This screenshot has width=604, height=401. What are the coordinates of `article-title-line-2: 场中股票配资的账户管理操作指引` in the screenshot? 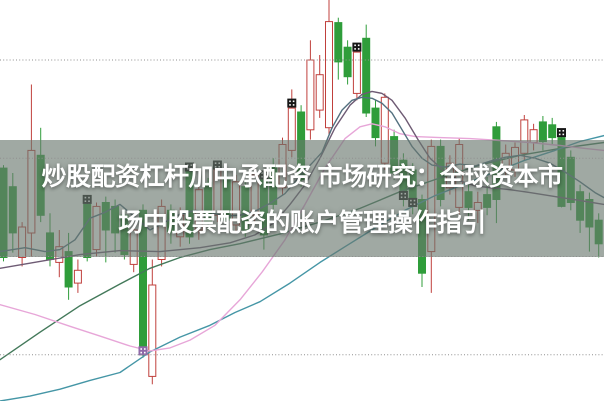 It's located at (302, 222).